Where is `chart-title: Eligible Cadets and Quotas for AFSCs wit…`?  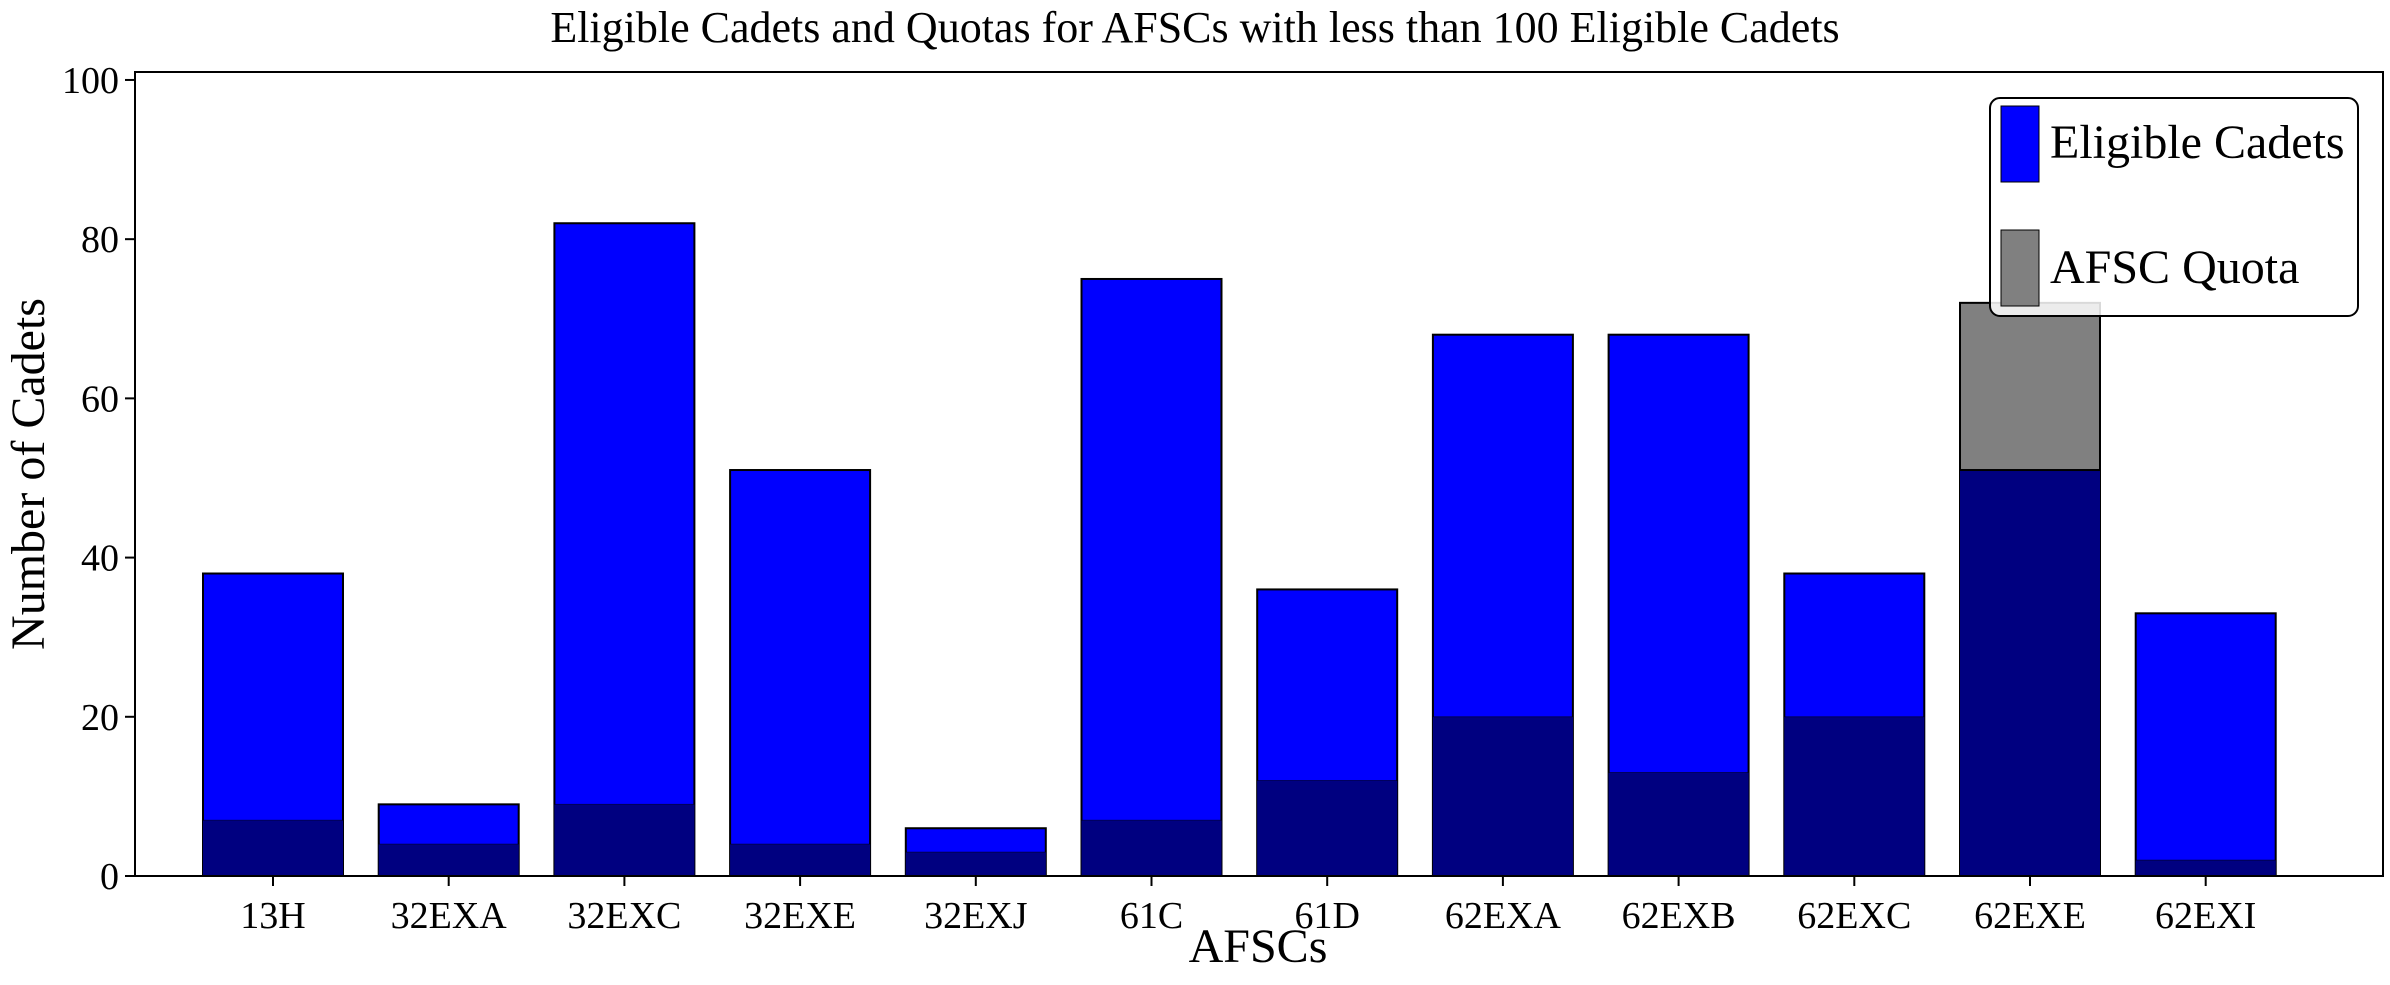 chart-title: Eligible Cadets and Quotas for AFSCs wit… is located at coordinates (1194, 27).